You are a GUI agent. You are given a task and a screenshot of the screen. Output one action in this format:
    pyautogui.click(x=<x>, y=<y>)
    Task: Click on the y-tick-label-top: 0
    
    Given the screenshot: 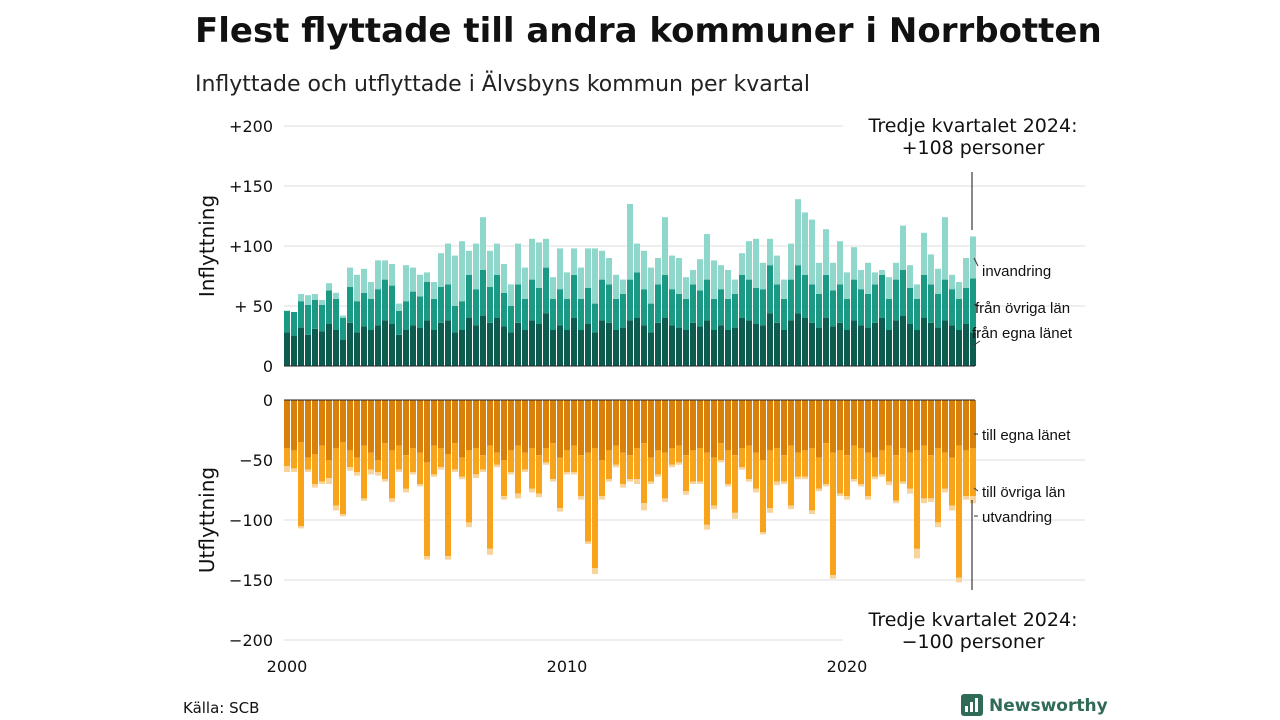 What is the action you would take?
    pyautogui.click(x=268, y=366)
    